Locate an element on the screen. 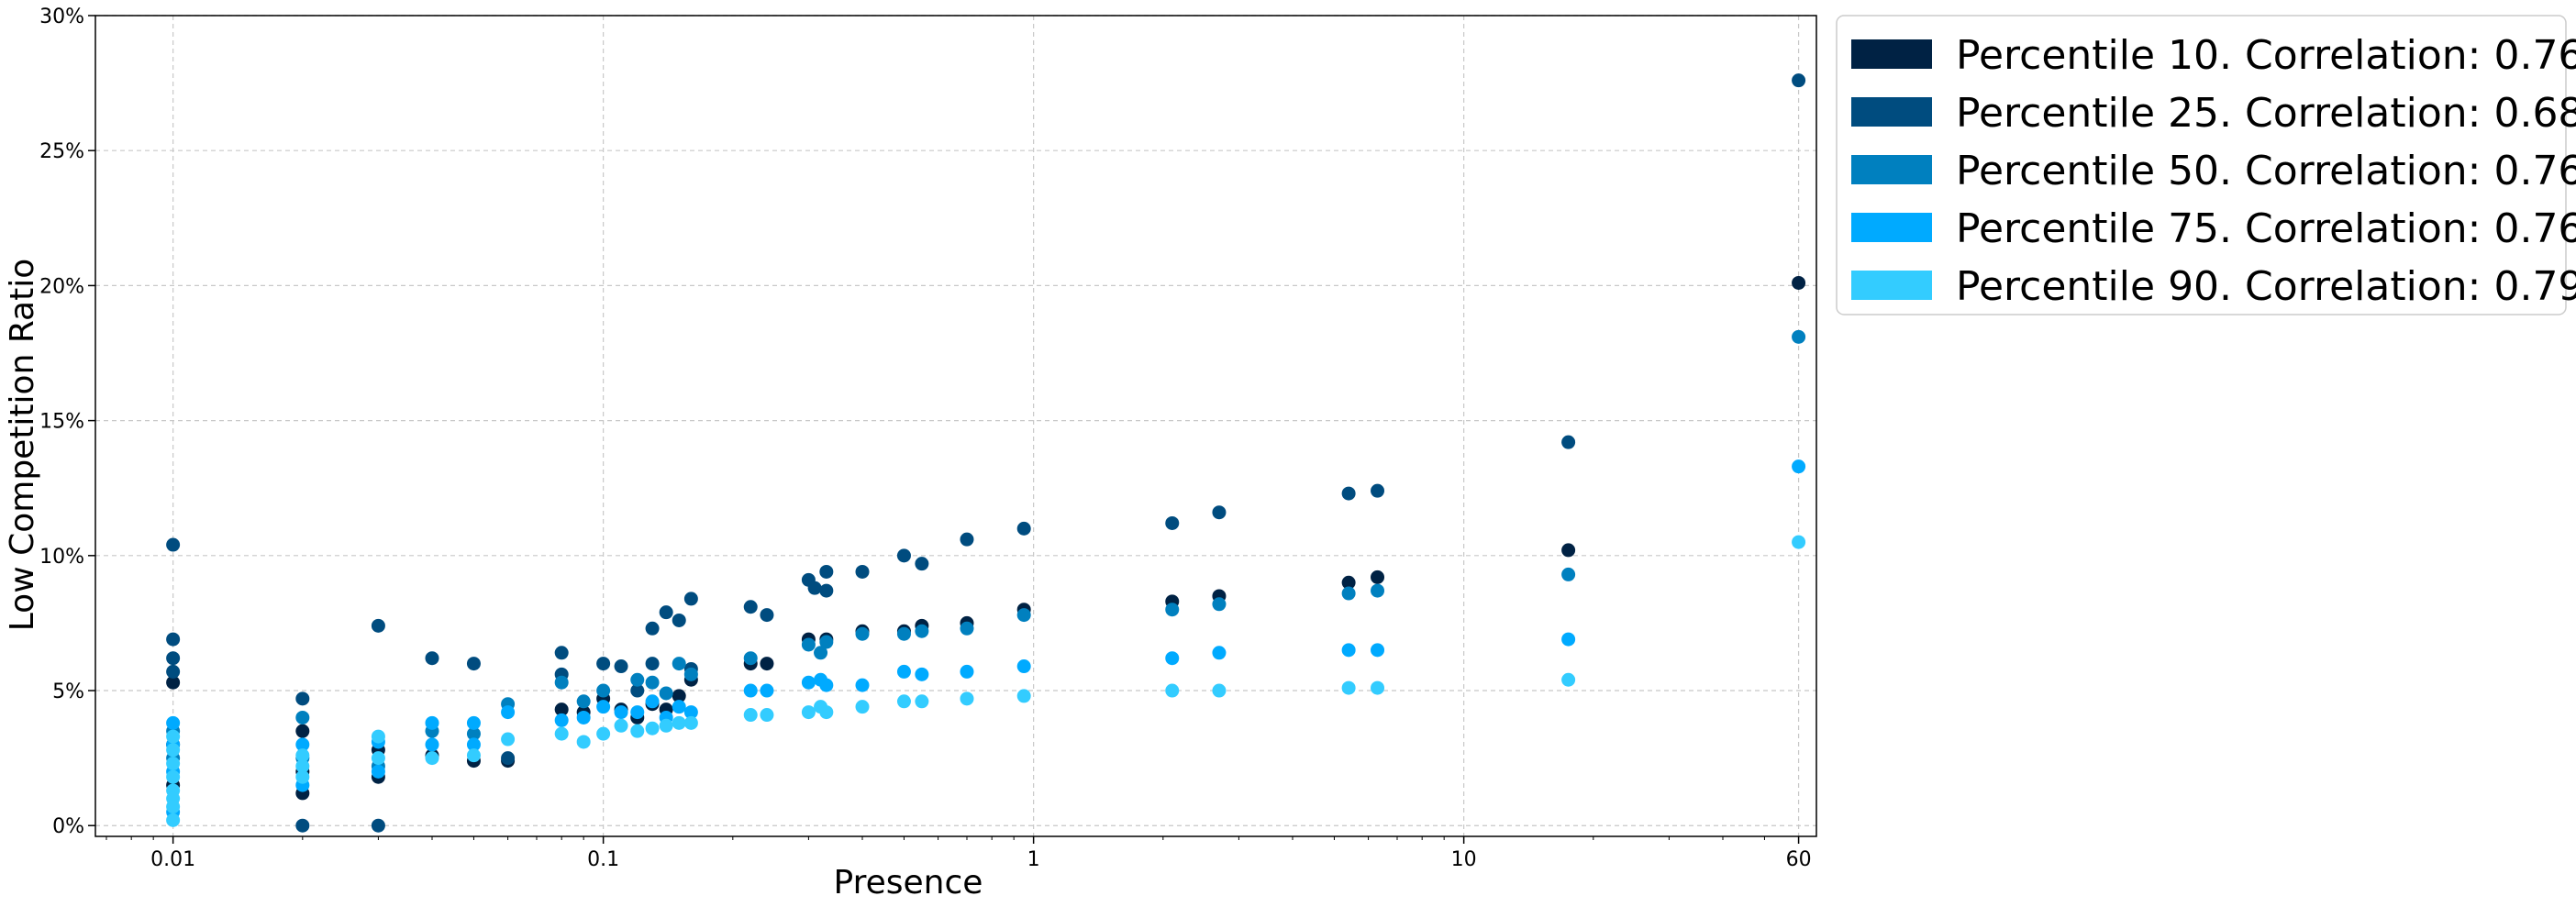 The image size is (2576, 907). x-tick-label: 1 is located at coordinates (1033, 859).